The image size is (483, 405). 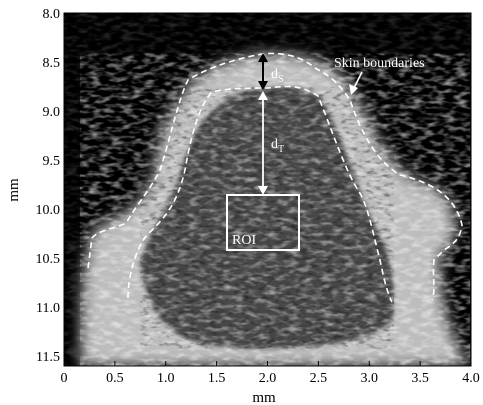 I want to click on x-tick-label: 4.0, so click(x=471, y=378).